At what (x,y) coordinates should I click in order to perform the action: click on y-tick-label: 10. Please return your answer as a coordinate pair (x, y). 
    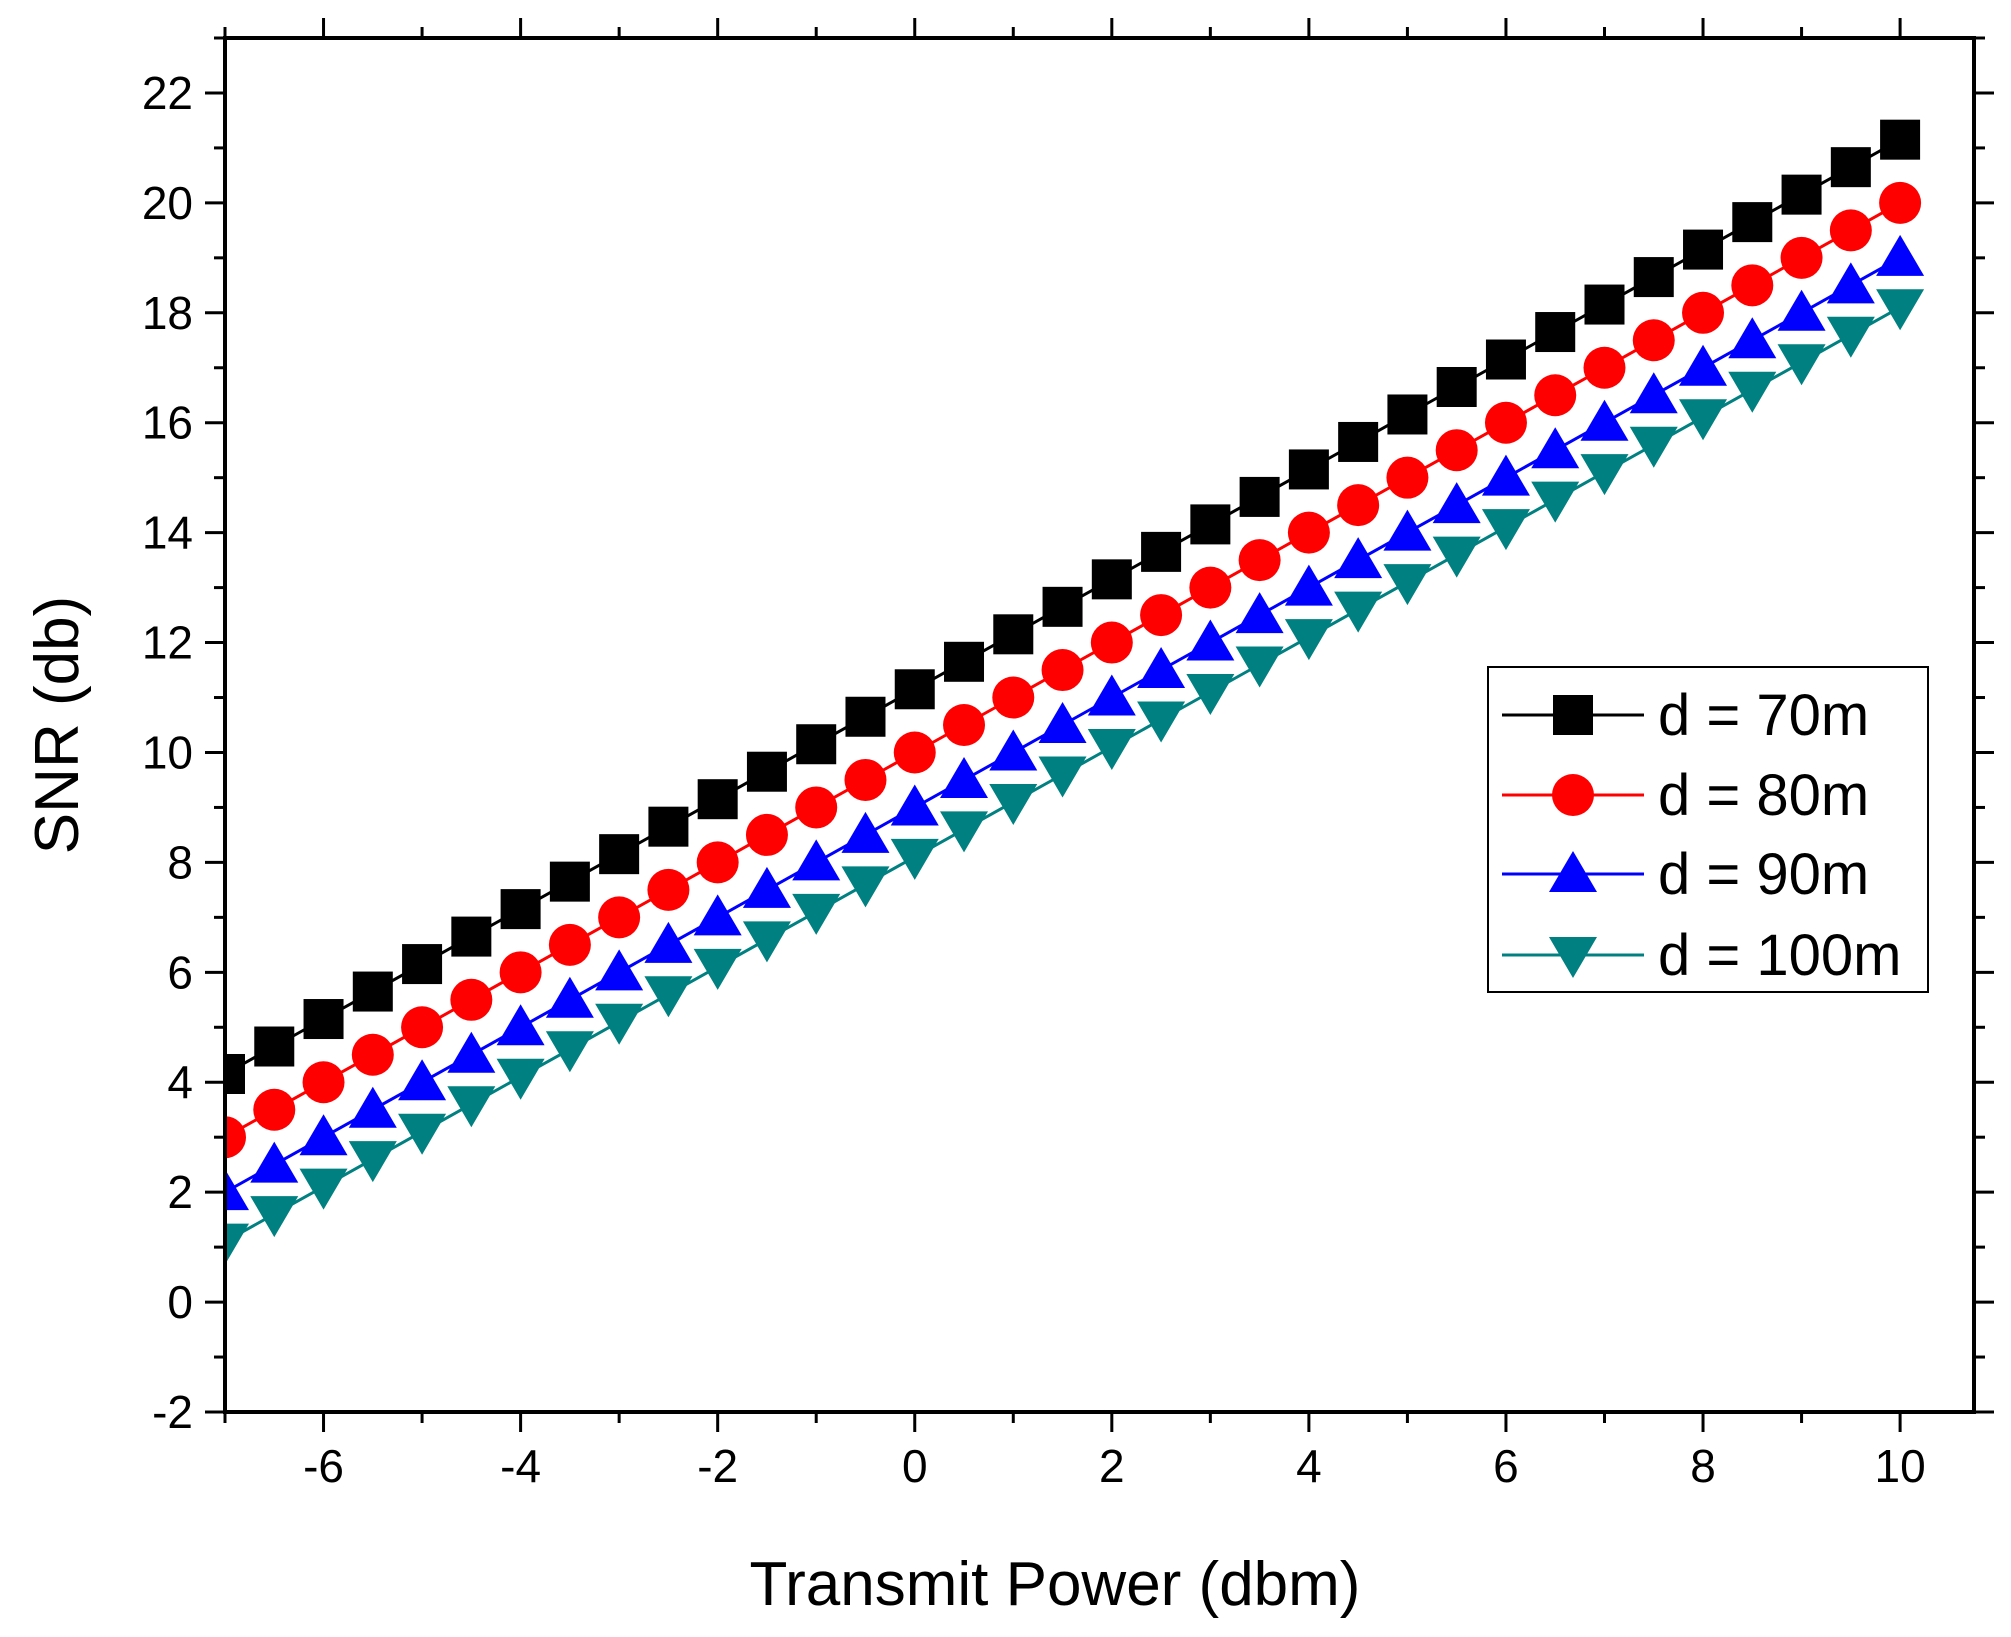
    Looking at the image, I should click on (167, 752).